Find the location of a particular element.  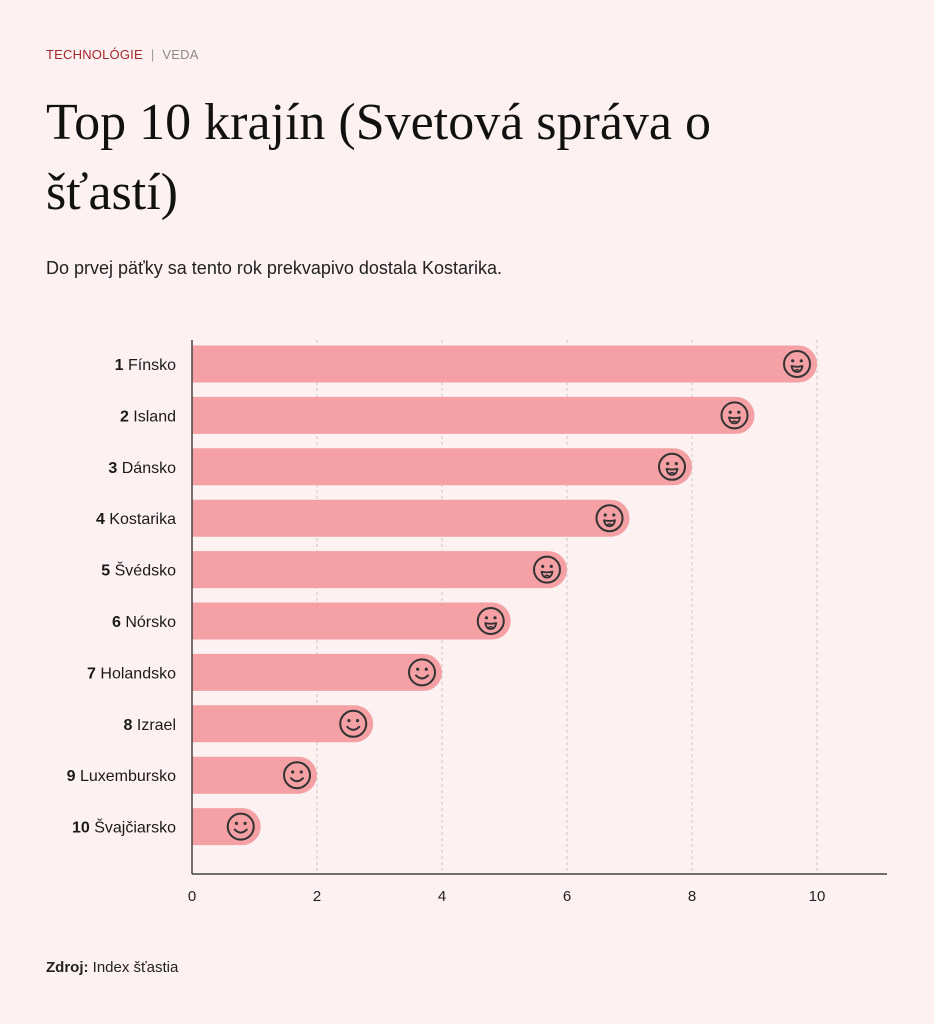

category-label: 10 Švajčiarsko is located at coordinates (124, 827).